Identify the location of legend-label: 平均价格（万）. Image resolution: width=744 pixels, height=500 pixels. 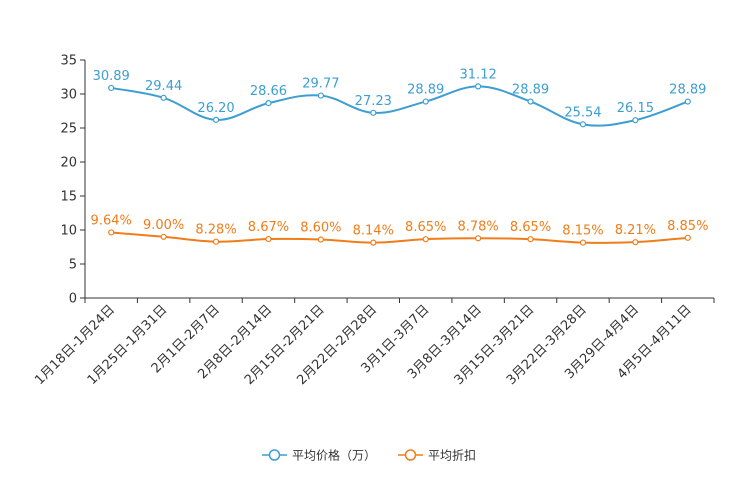
(334, 455).